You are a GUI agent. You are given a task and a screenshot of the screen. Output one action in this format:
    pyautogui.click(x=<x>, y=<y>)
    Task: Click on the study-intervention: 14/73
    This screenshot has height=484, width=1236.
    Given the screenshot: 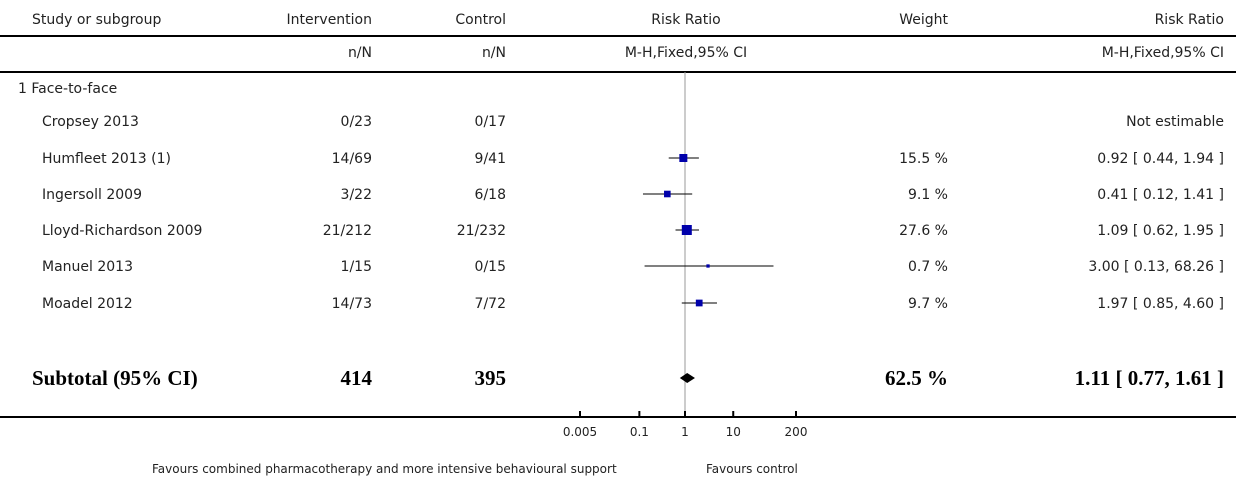 What is the action you would take?
    pyautogui.click(x=351, y=304)
    